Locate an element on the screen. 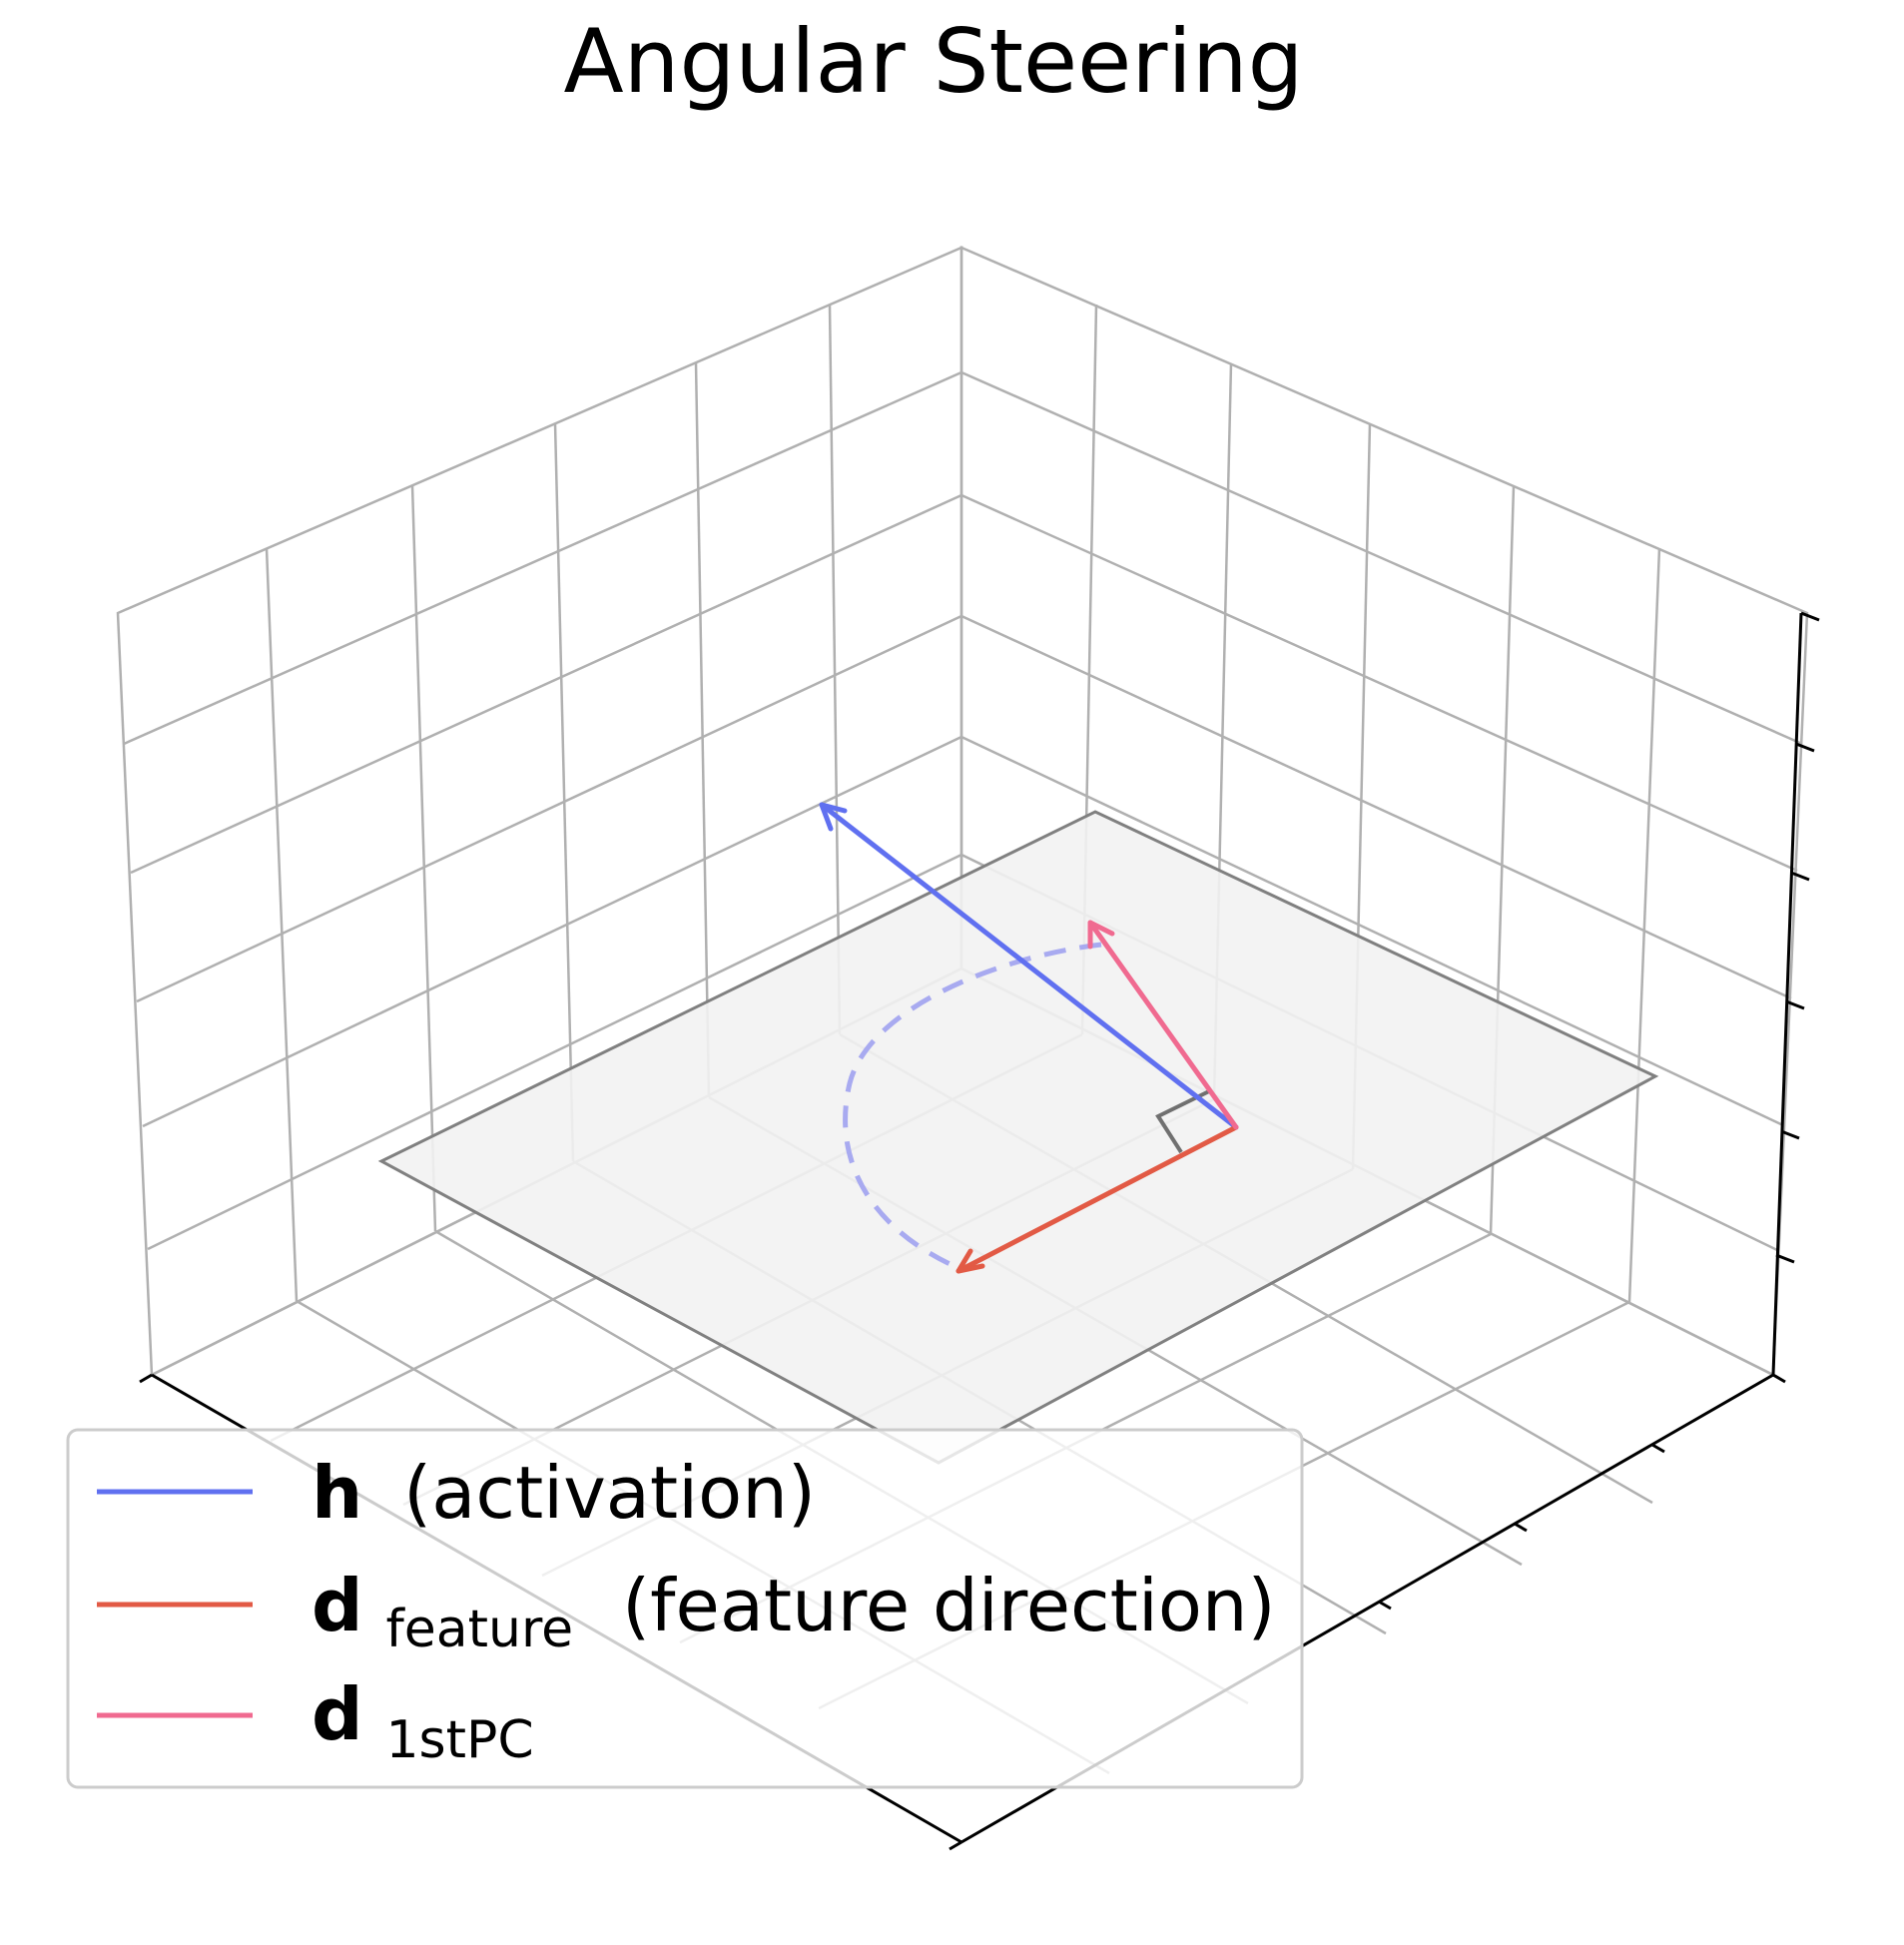 The width and height of the screenshot is (1904, 1945). legend-entry-d-feature: d feature (feature direction) is located at coordinates (686, 1614).